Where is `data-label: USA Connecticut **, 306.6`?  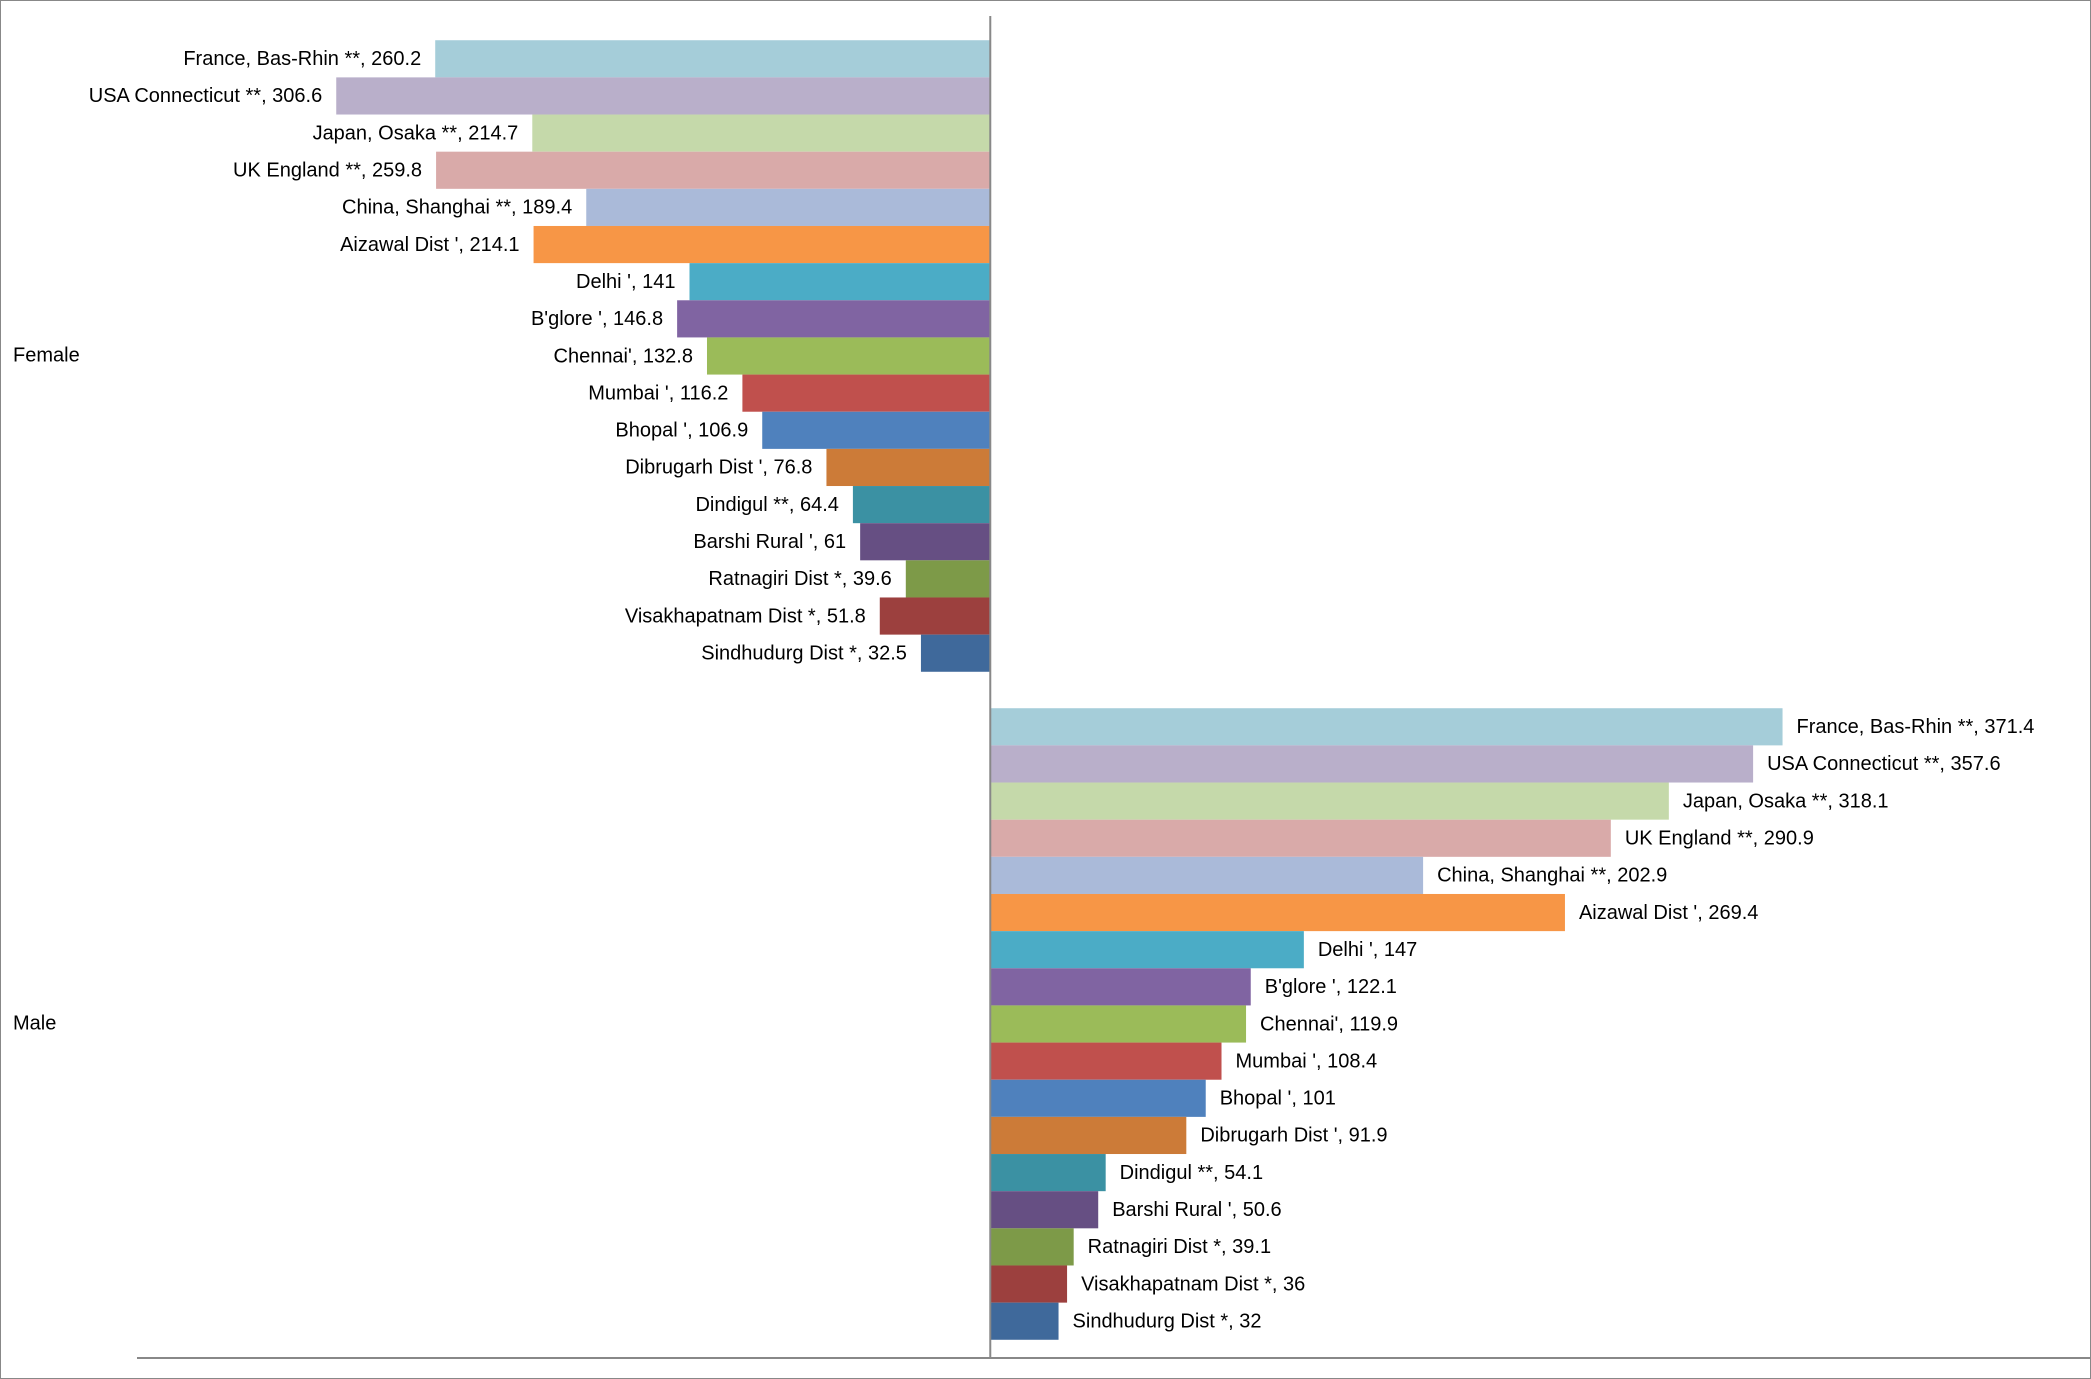 data-label: USA Connecticut **, 306.6 is located at coordinates (205, 96).